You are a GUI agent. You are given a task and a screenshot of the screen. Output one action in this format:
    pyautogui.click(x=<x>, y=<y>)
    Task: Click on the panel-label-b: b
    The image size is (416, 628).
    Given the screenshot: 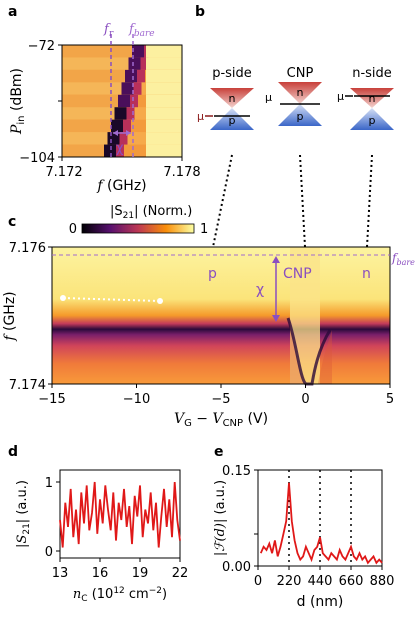 What is the action you would take?
    pyautogui.click(x=200, y=12)
    